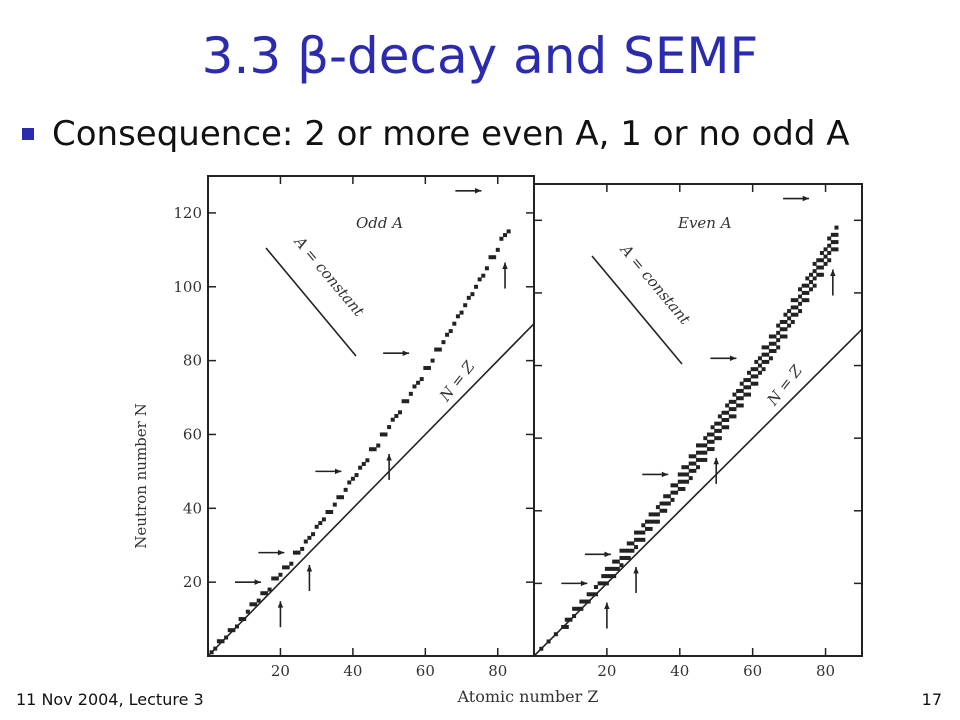  Describe the element at coordinates (352, 671) in the screenshot. I see `left-x-tick-label: 40` at that location.